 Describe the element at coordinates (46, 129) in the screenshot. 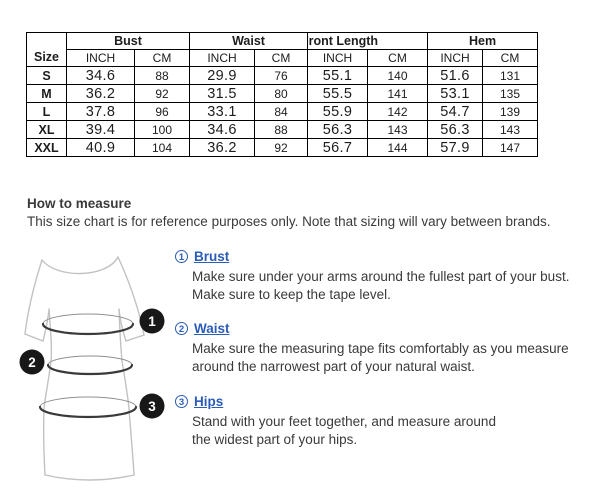

I see `size-cell: XL` at that location.